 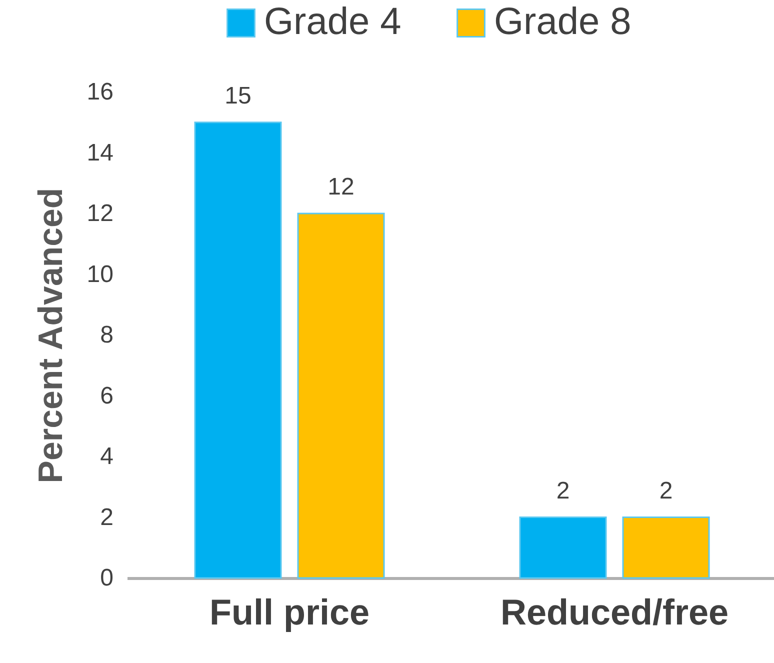 What do you see at coordinates (100, 274) in the screenshot?
I see `y-tick-label: 10` at bounding box center [100, 274].